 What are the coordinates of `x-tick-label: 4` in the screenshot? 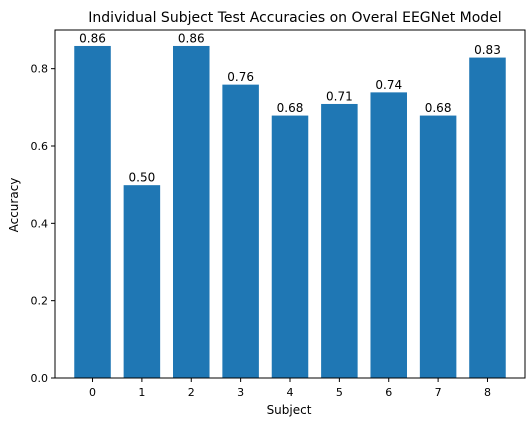 It's located at (290, 392).